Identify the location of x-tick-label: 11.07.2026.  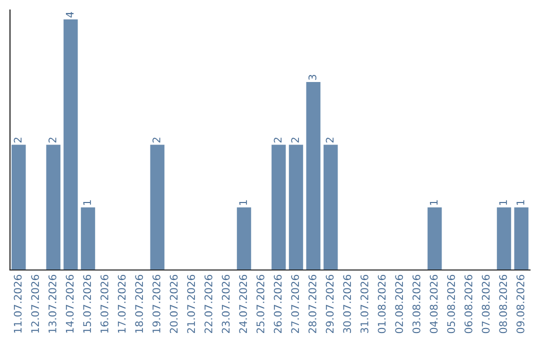
(18, 303).